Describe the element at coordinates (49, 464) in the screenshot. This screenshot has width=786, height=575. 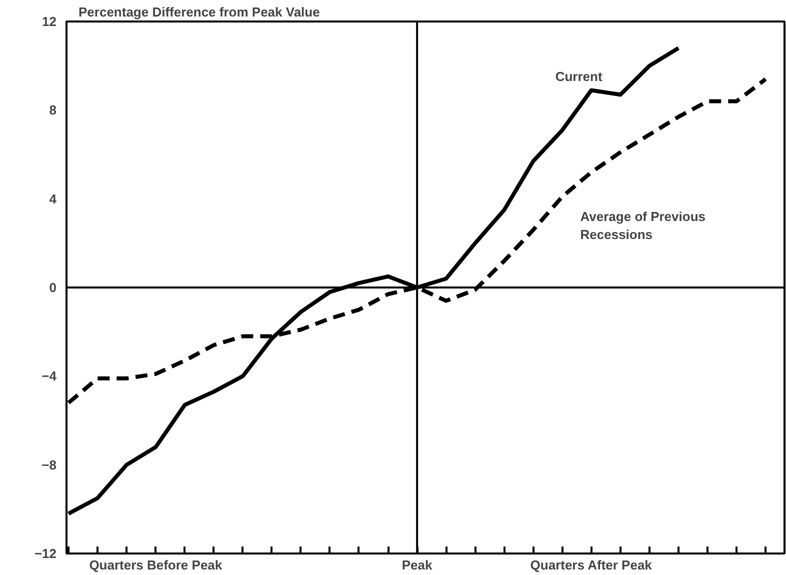
I see `y-tick-label: −8` at that location.